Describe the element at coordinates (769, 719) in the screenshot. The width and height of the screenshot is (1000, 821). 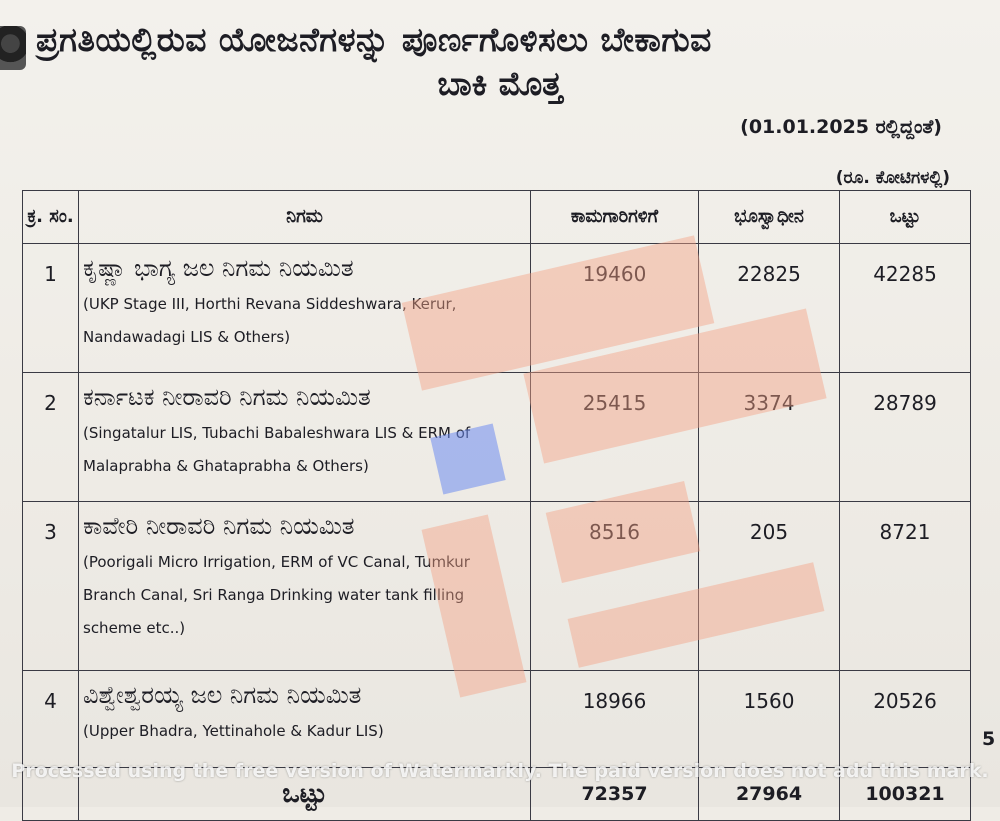
I see `land-amount: 1560` at that location.